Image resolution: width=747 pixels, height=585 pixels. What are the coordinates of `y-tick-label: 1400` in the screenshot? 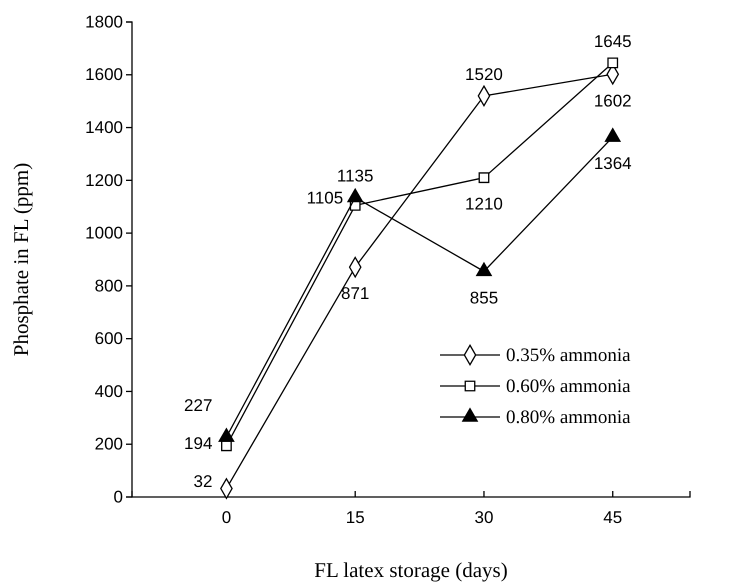 It's located at (104, 127).